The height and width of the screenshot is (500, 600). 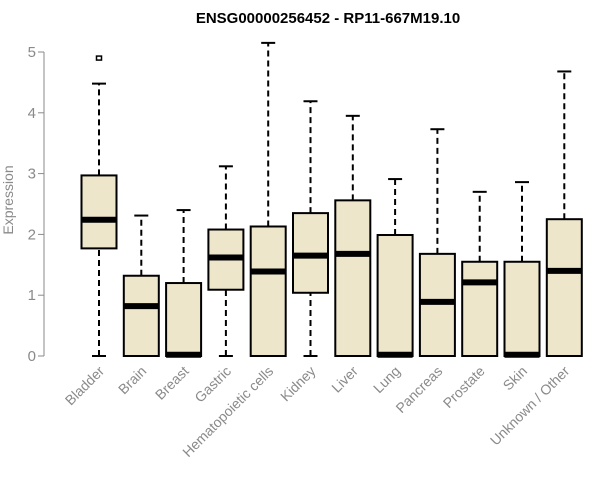 I want to click on box-lung, so click(x=395, y=268).